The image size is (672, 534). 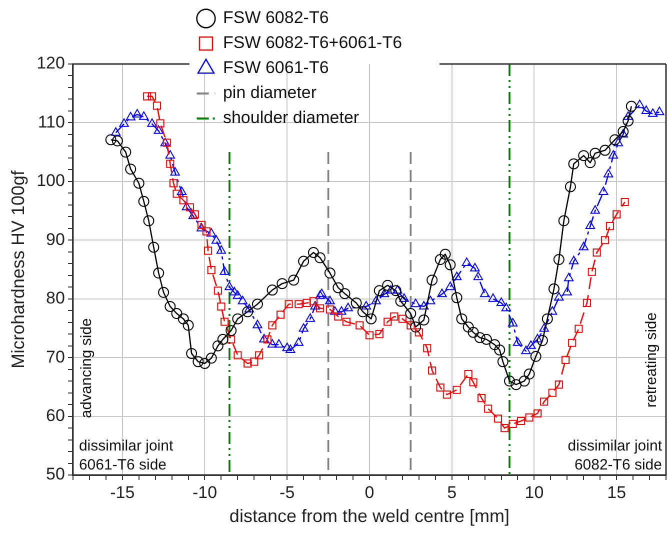 What do you see at coordinates (87, 368) in the screenshot?
I see `annotation: advancing side` at bounding box center [87, 368].